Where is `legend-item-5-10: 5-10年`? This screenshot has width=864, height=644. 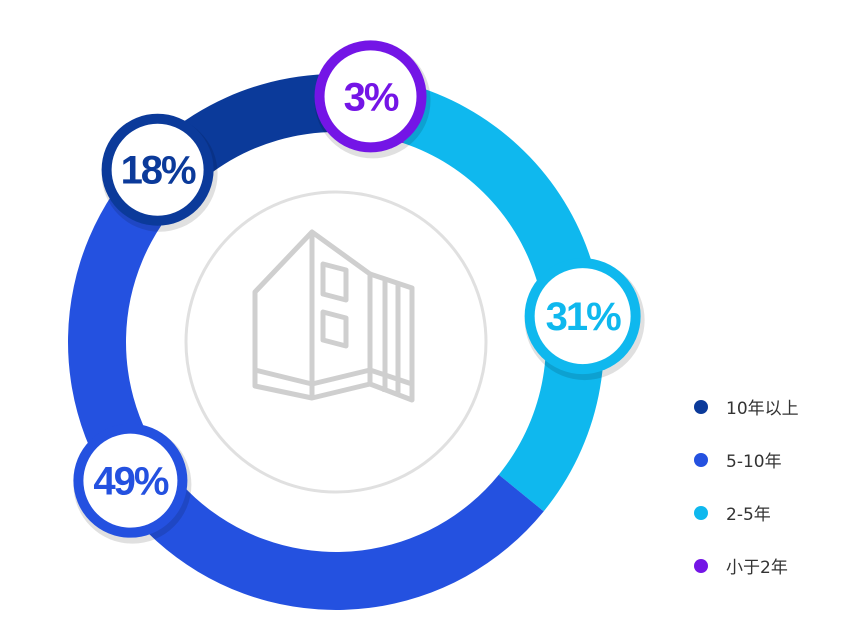
legend-item-5-10: 5-10年 is located at coordinates (774, 459).